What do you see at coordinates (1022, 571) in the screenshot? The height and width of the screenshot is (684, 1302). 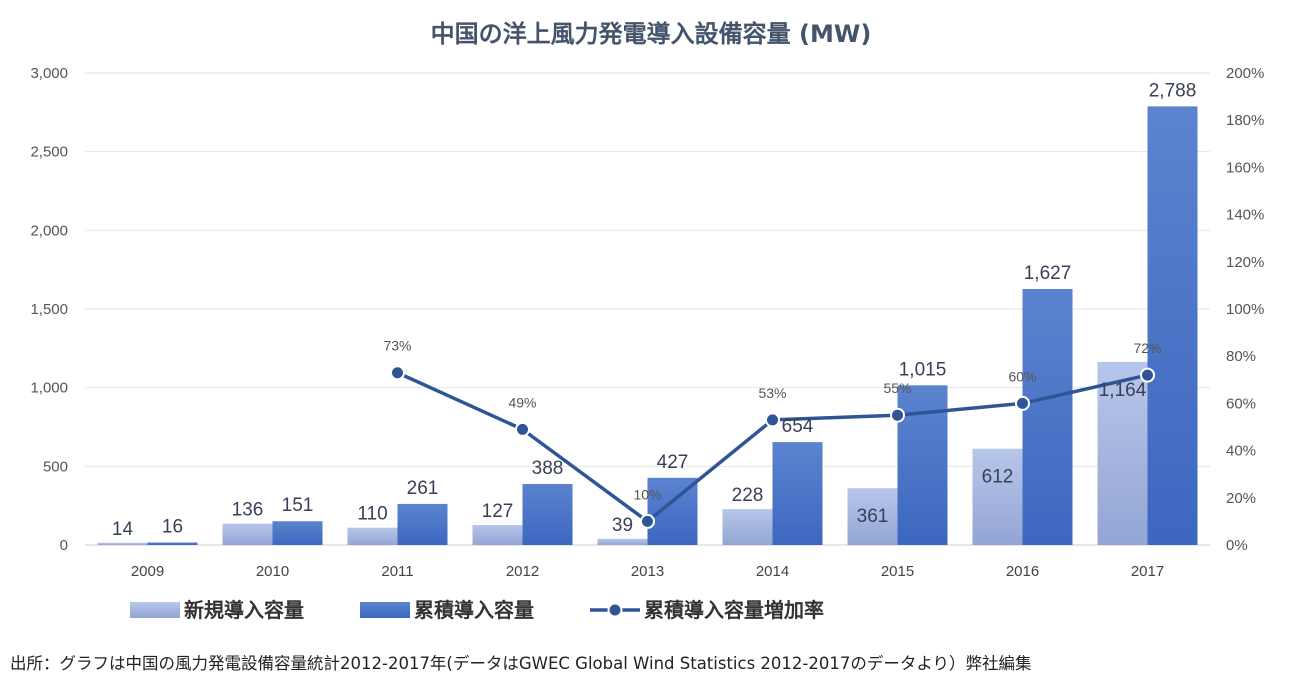 I see `x-tick-label: 2016` at bounding box center [1022, 571].